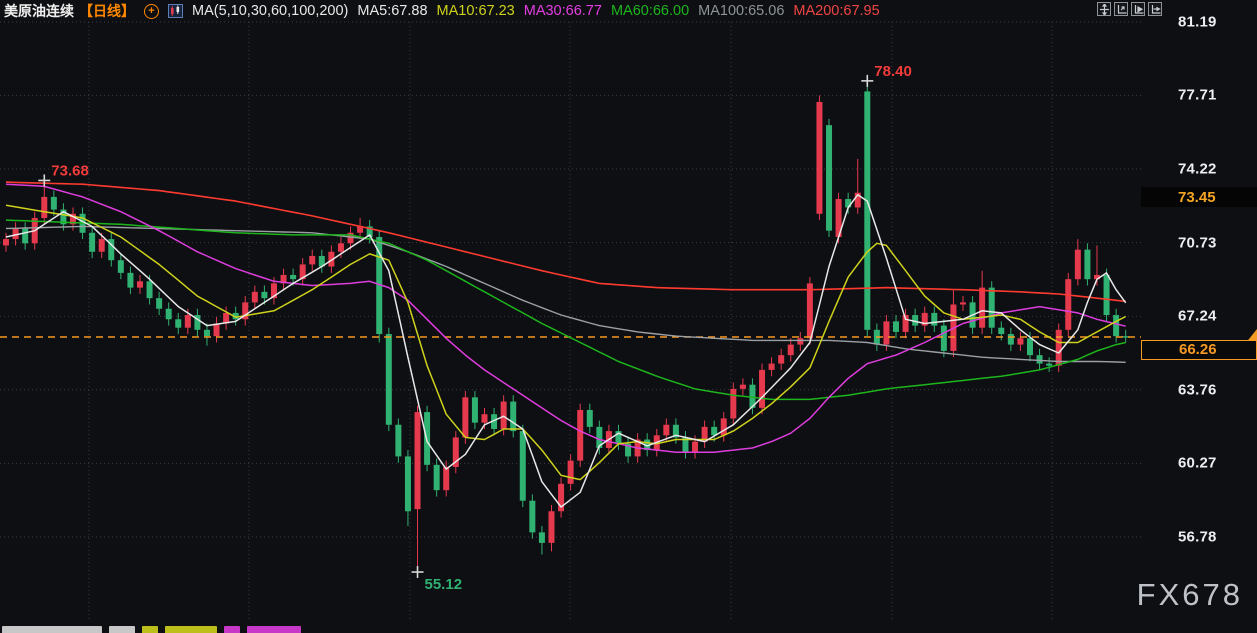 The height and width of the screenshot is (633, 1257). Describe the element at coordinates (444, 584) in the screenshot. I see `annotation-55.12: 55.12` at that location.